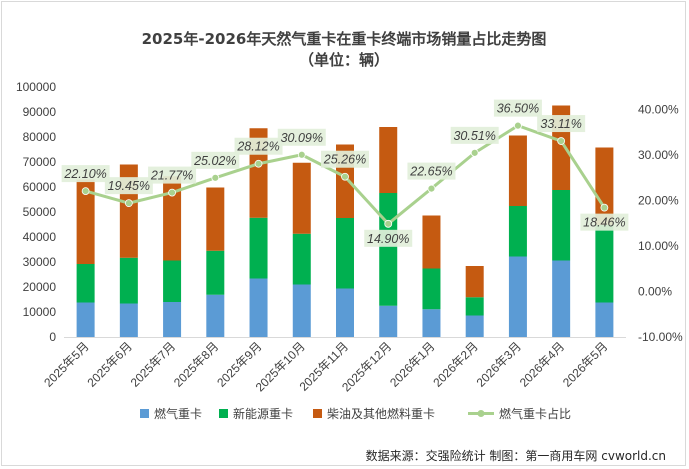  What do you see at coordinates (171, 176) in the screenshot?
I see `share-label: 21.77%` at bounding box center [171, 176].